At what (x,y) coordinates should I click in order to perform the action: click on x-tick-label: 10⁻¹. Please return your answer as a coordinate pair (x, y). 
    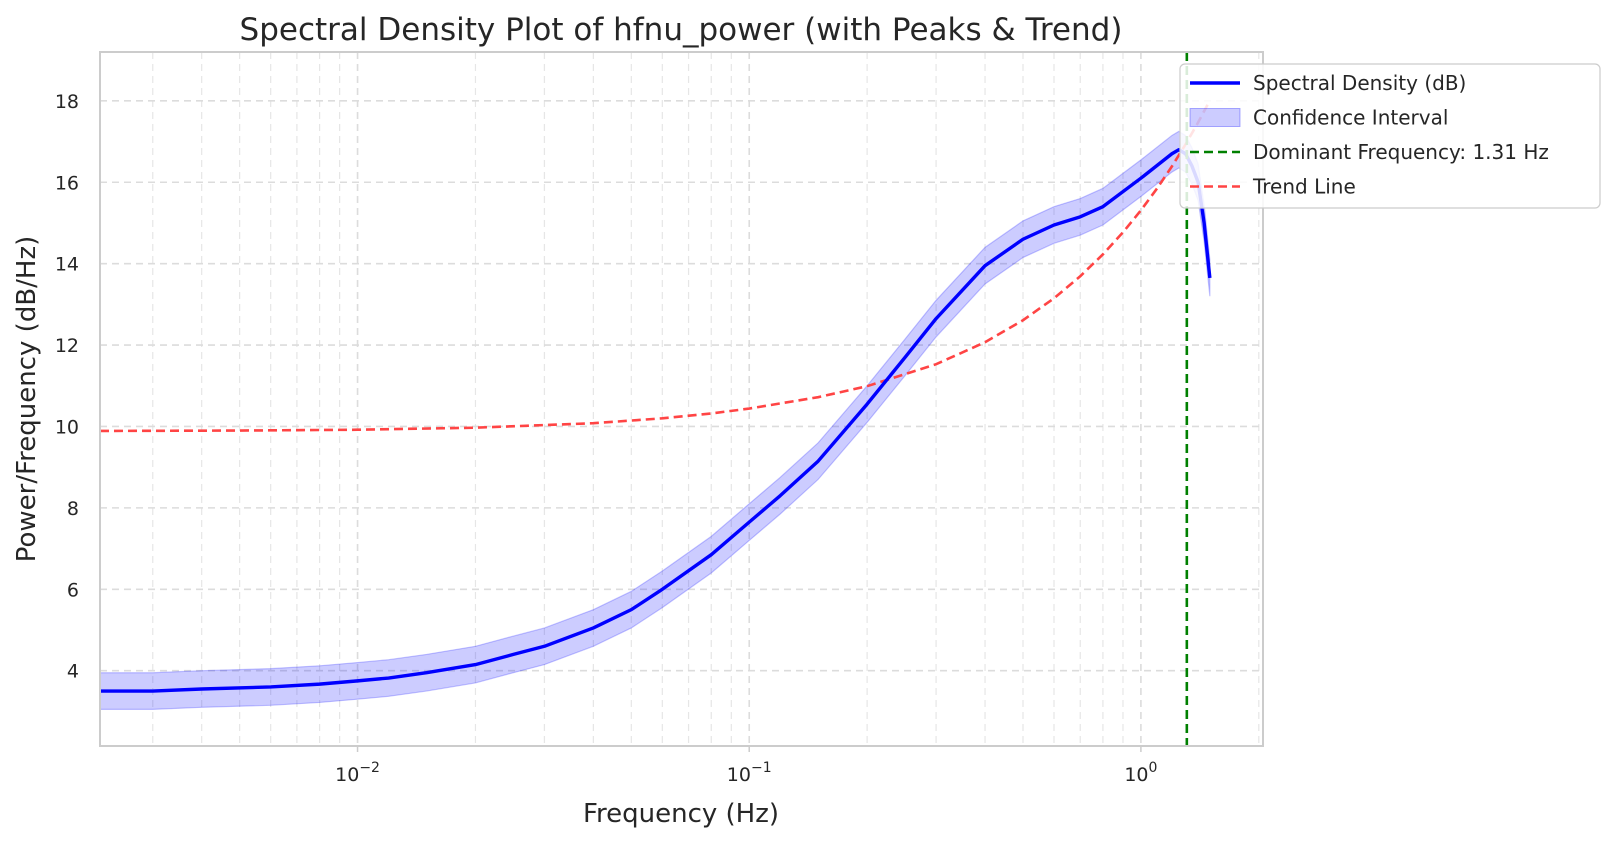
    Looking at the image, I should click on (749, 773).